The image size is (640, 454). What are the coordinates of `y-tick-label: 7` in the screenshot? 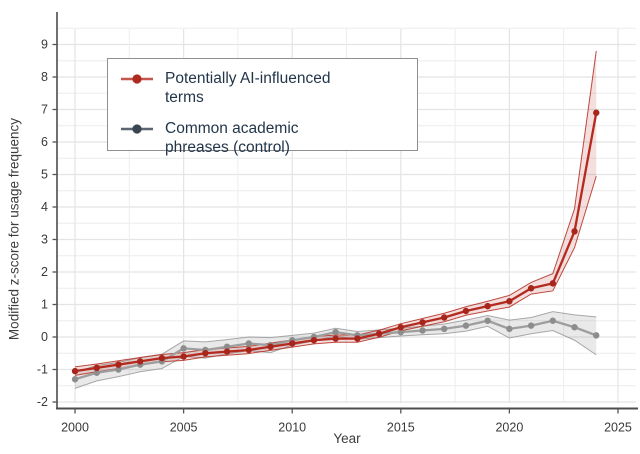 It's located at (44, 110).